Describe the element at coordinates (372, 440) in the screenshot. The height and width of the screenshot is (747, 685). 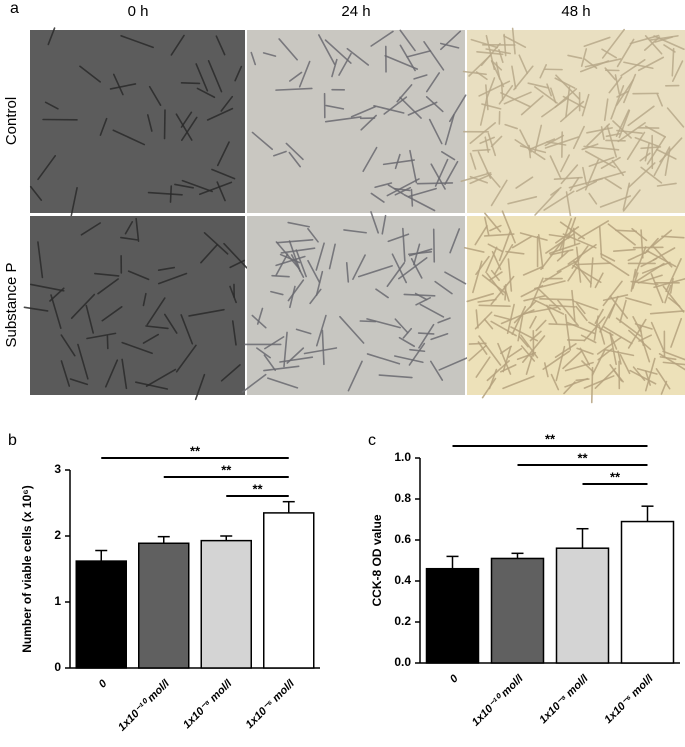
I see `panel-label: c` at that location.